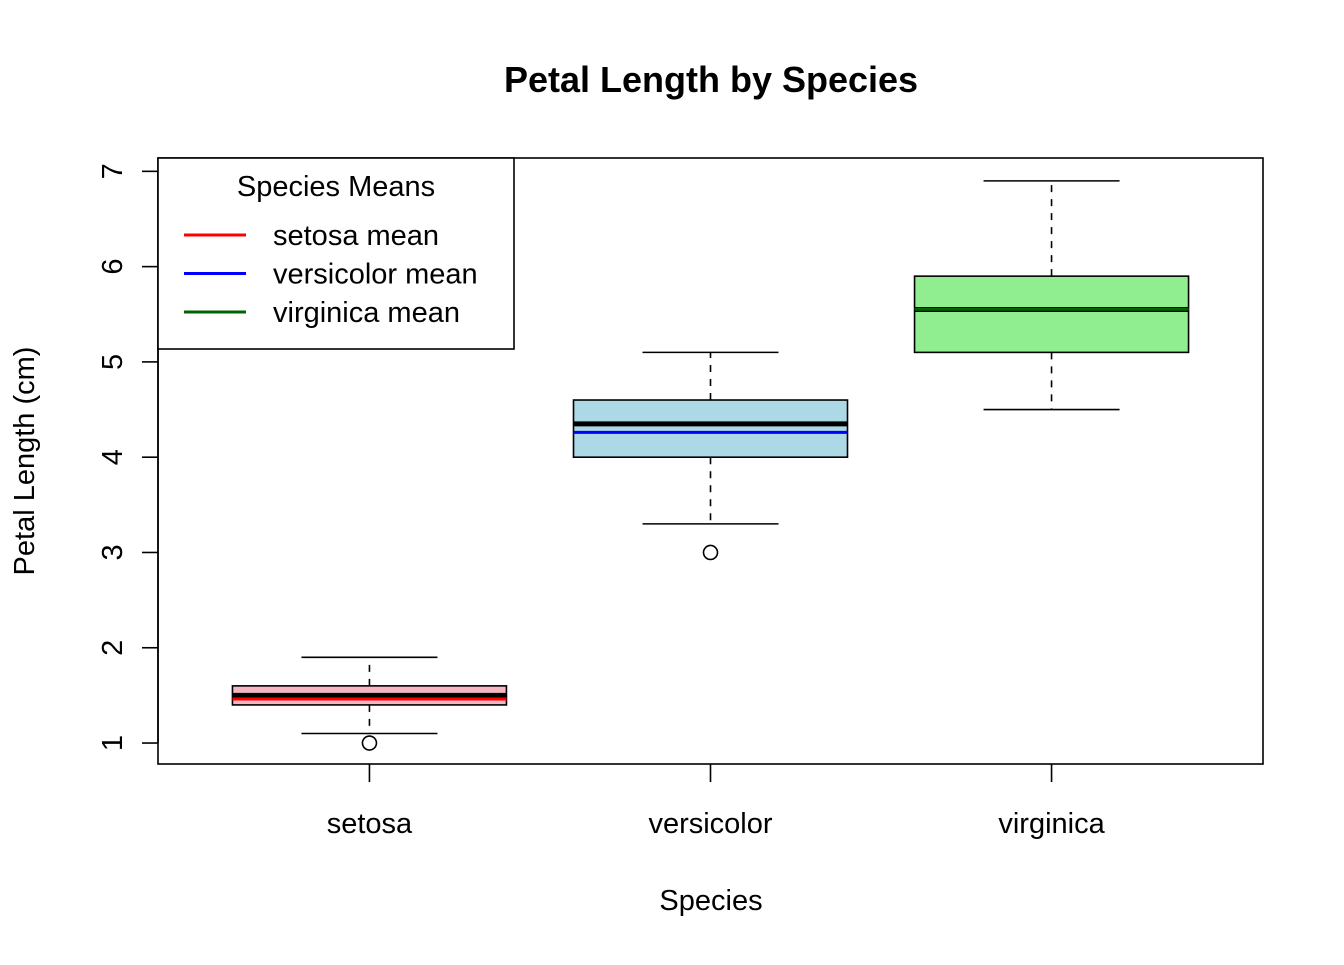  Describe the element at coordinates (113, 171) in the screenshot. I see `y-tick-label: 7` at that location.